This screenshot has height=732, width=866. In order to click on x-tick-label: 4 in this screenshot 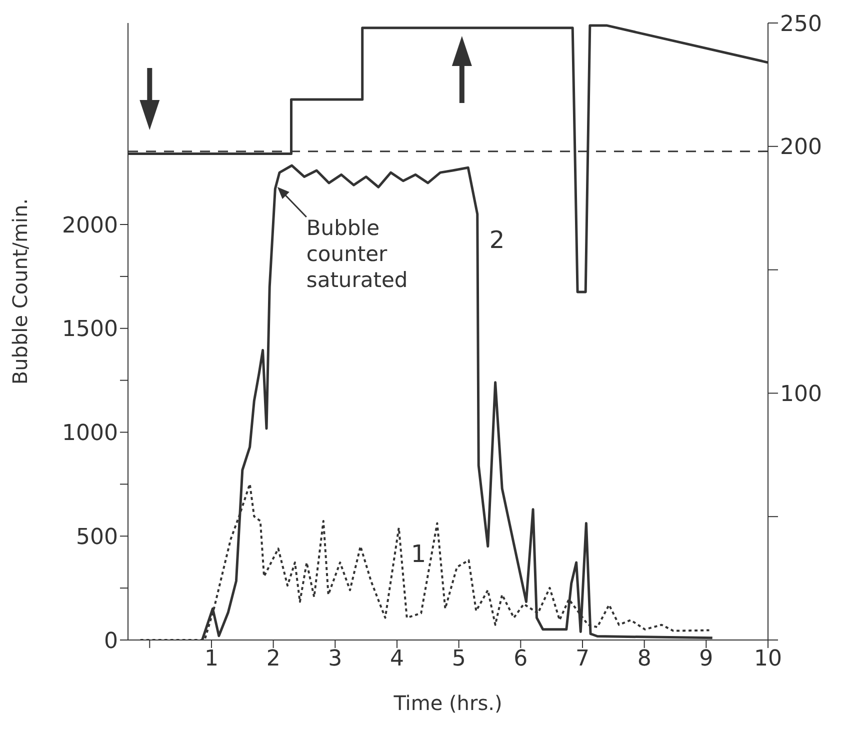, I will do `click(397, 659)`.